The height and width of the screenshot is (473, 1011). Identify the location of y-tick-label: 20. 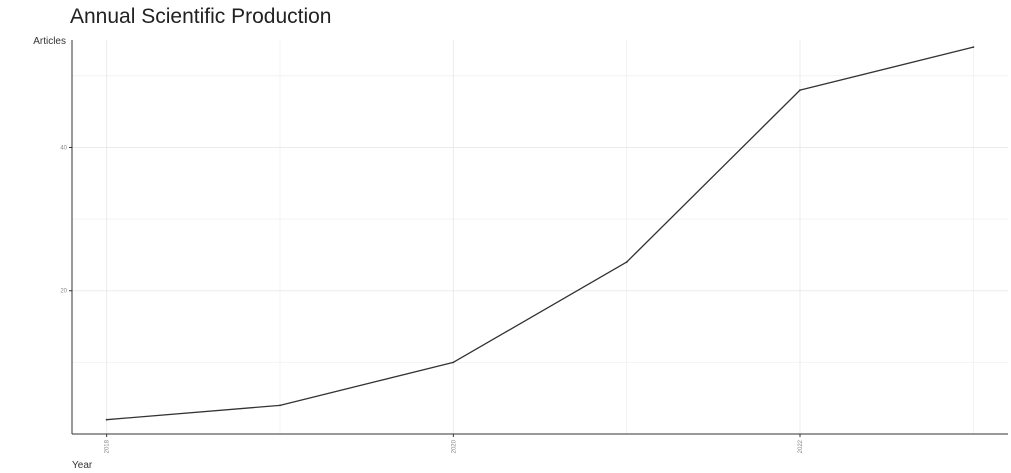
(63, 292).